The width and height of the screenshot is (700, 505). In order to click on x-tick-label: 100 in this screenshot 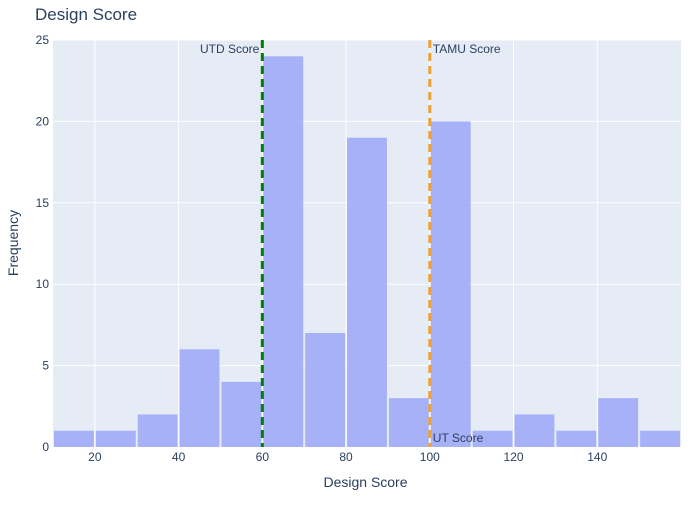, I will do `click(430, 457)`.